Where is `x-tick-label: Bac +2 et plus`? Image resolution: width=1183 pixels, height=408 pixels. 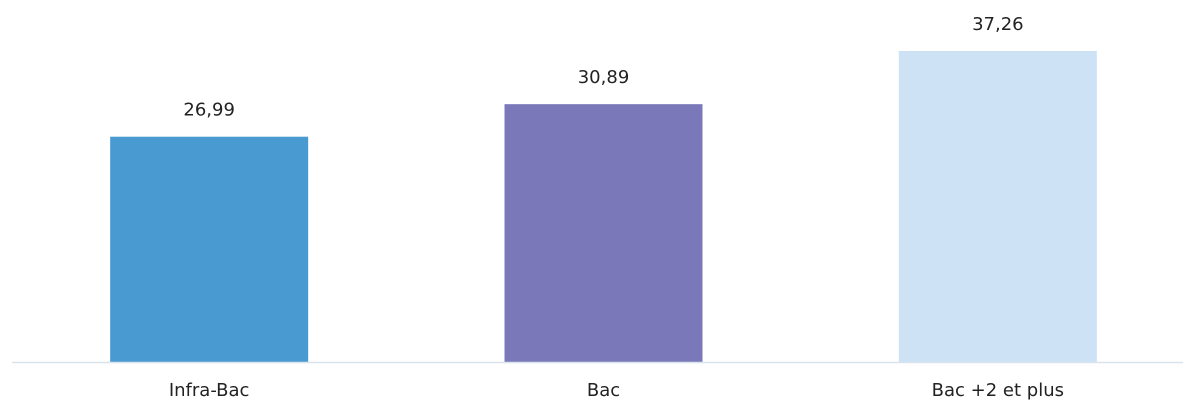
x-tick-label: Bac +2 et plus is located at coordinates (998, 390).